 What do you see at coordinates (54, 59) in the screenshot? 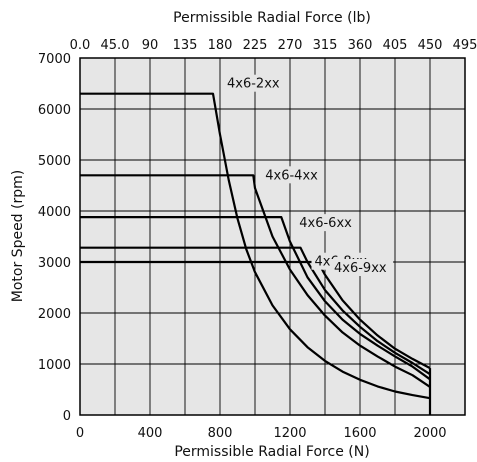
I see `y-tick-label: 7000` at bounding box center [54, 59].